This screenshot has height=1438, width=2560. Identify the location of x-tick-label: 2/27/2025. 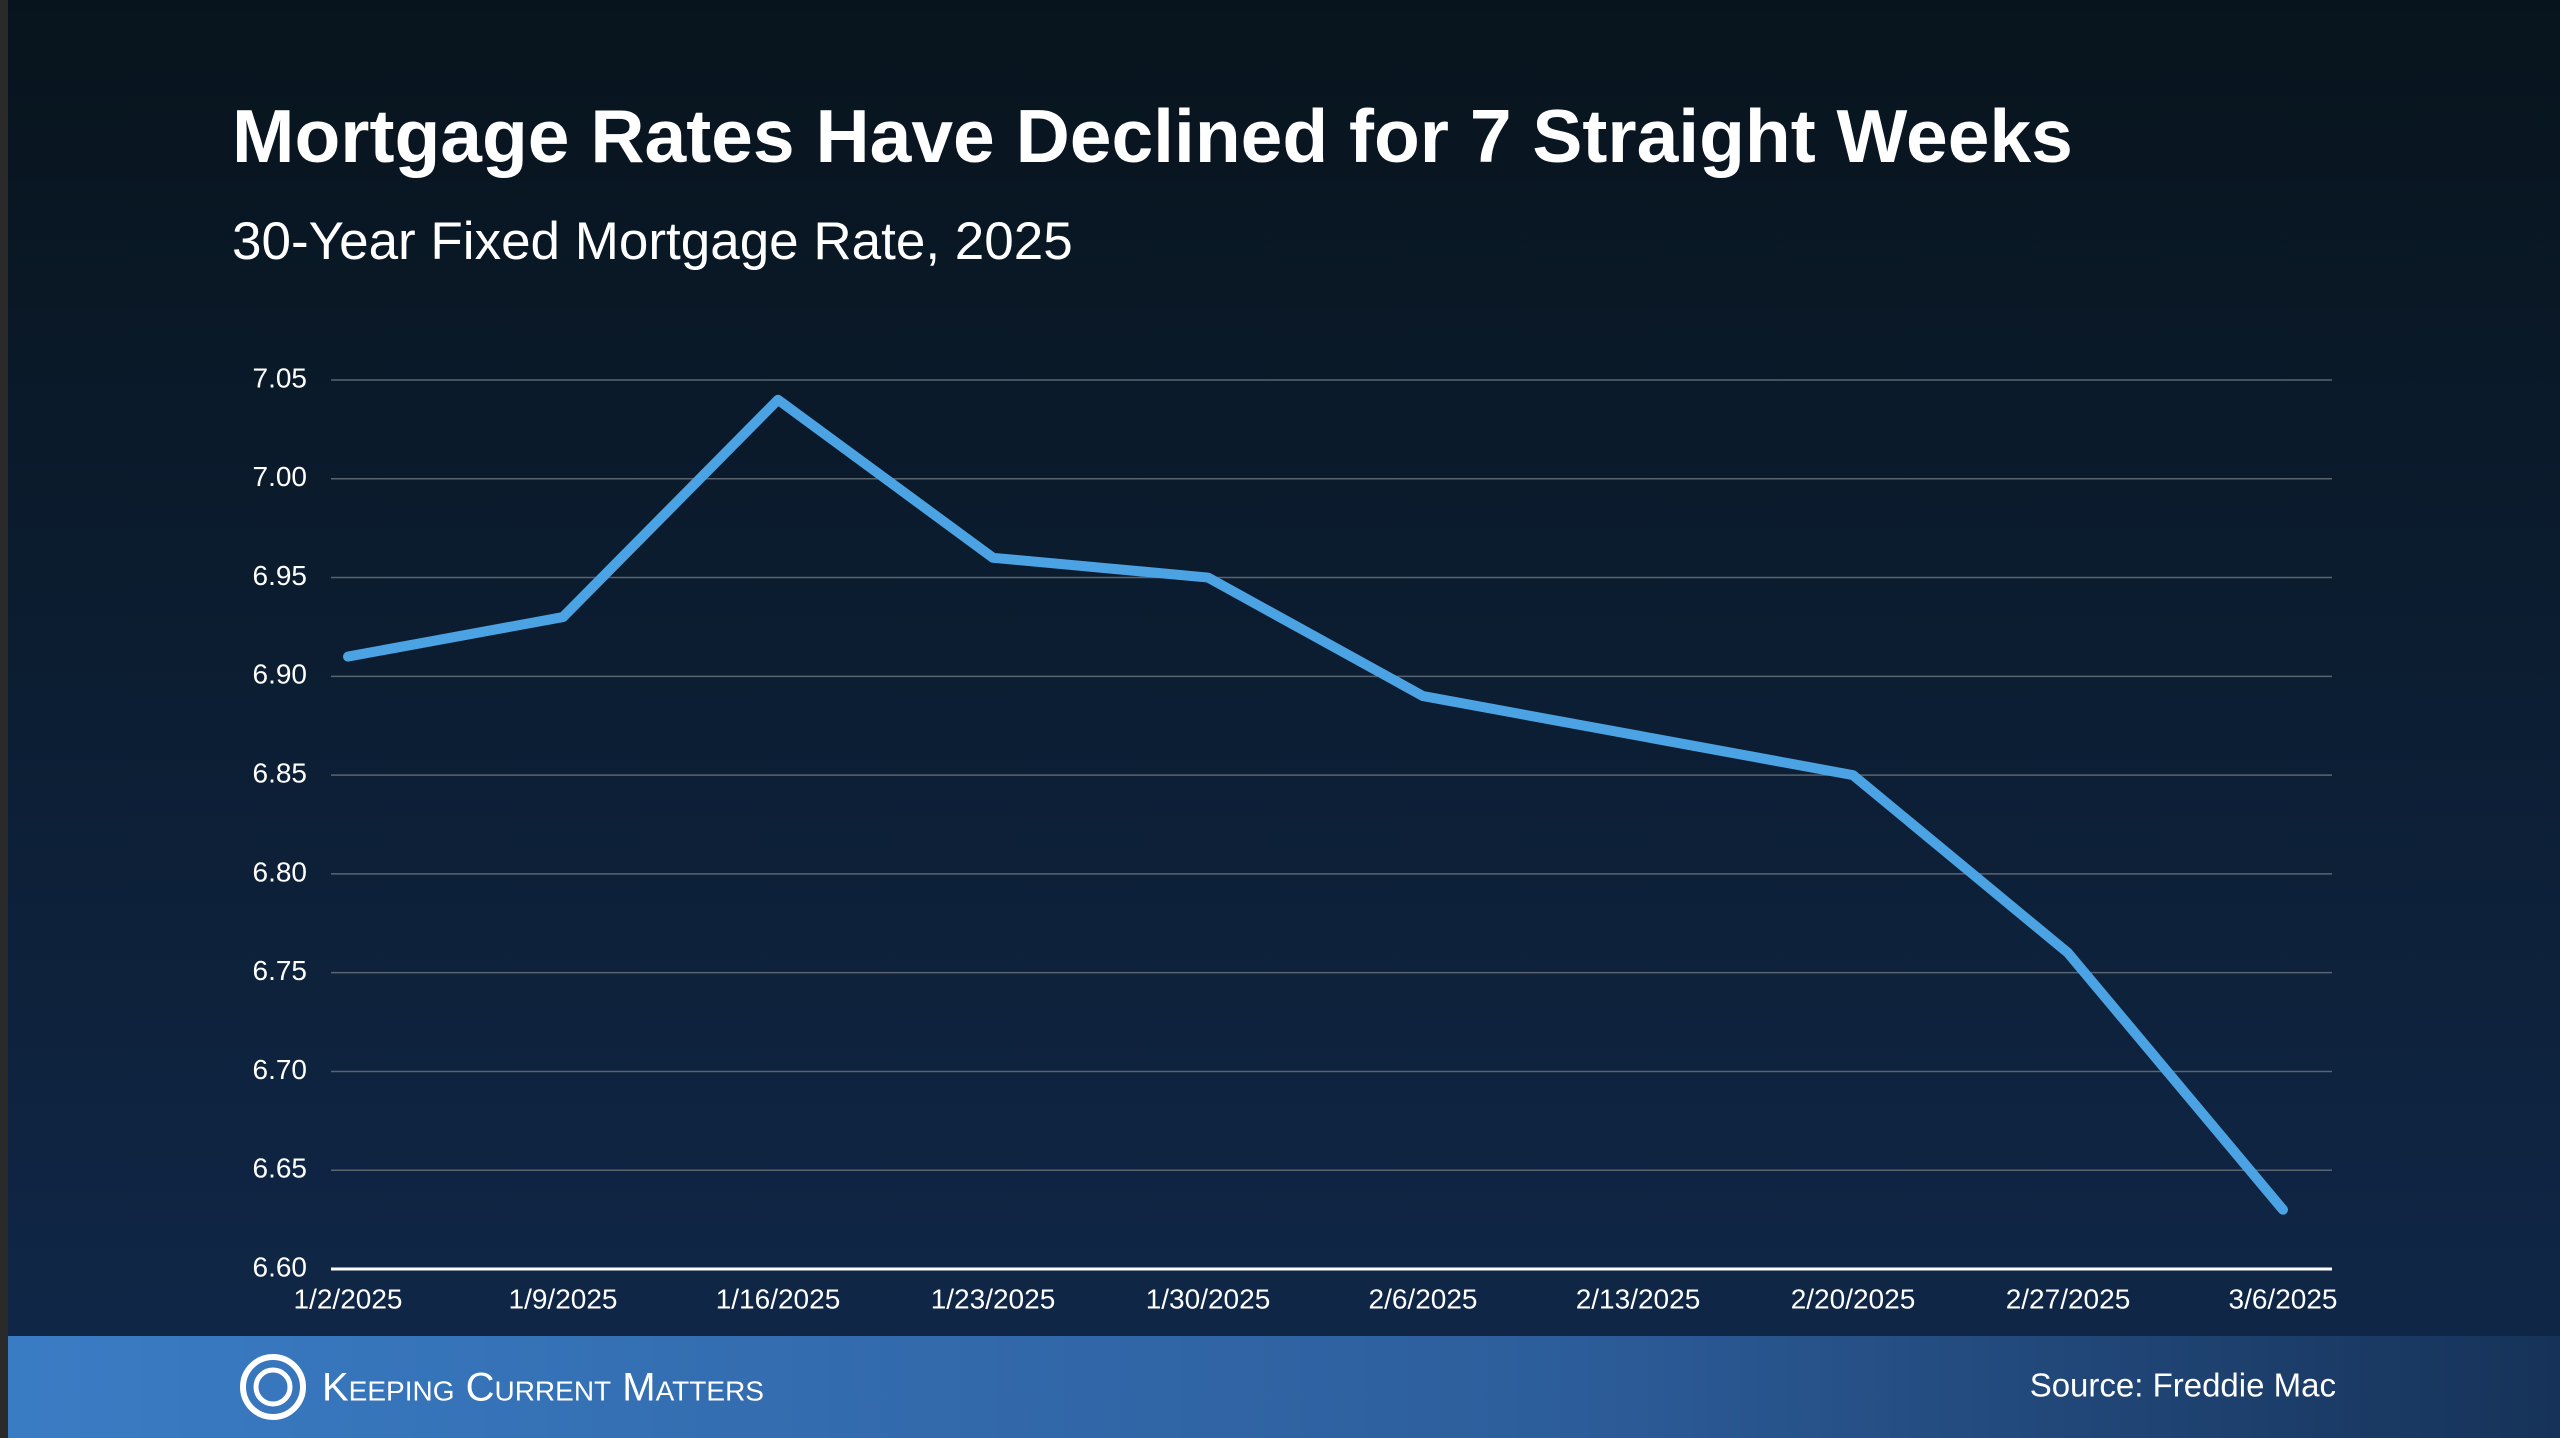
(2068, 1298).